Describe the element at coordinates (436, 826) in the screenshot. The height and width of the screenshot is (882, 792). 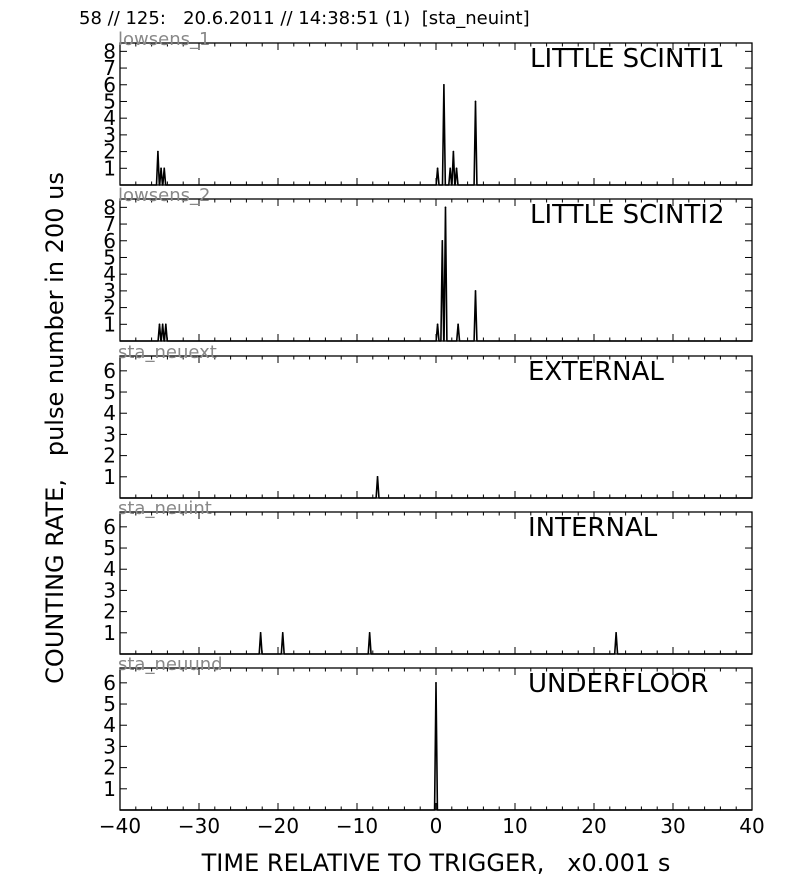
I see `x-tick-label: 0` at that location.